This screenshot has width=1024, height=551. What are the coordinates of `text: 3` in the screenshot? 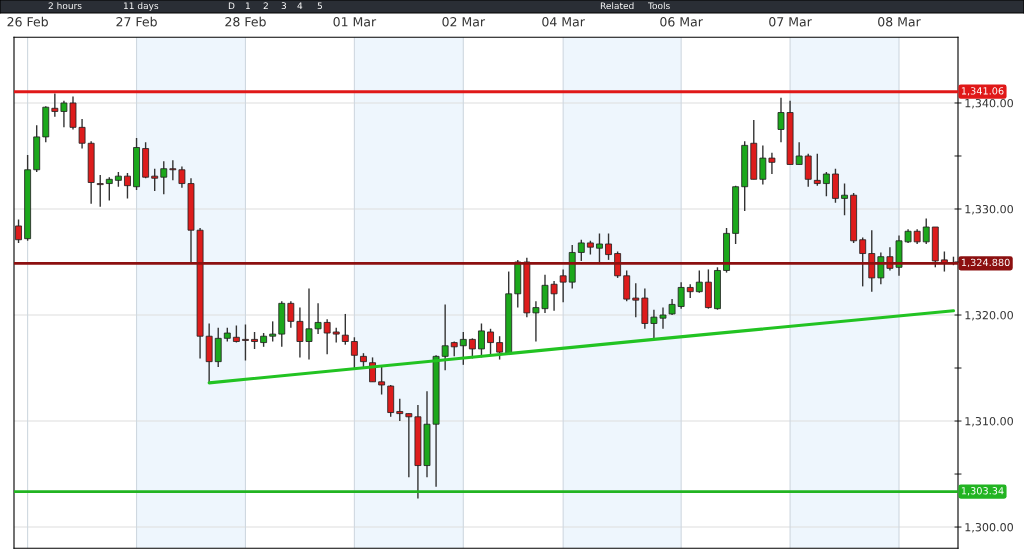 It's located at (284, 6).